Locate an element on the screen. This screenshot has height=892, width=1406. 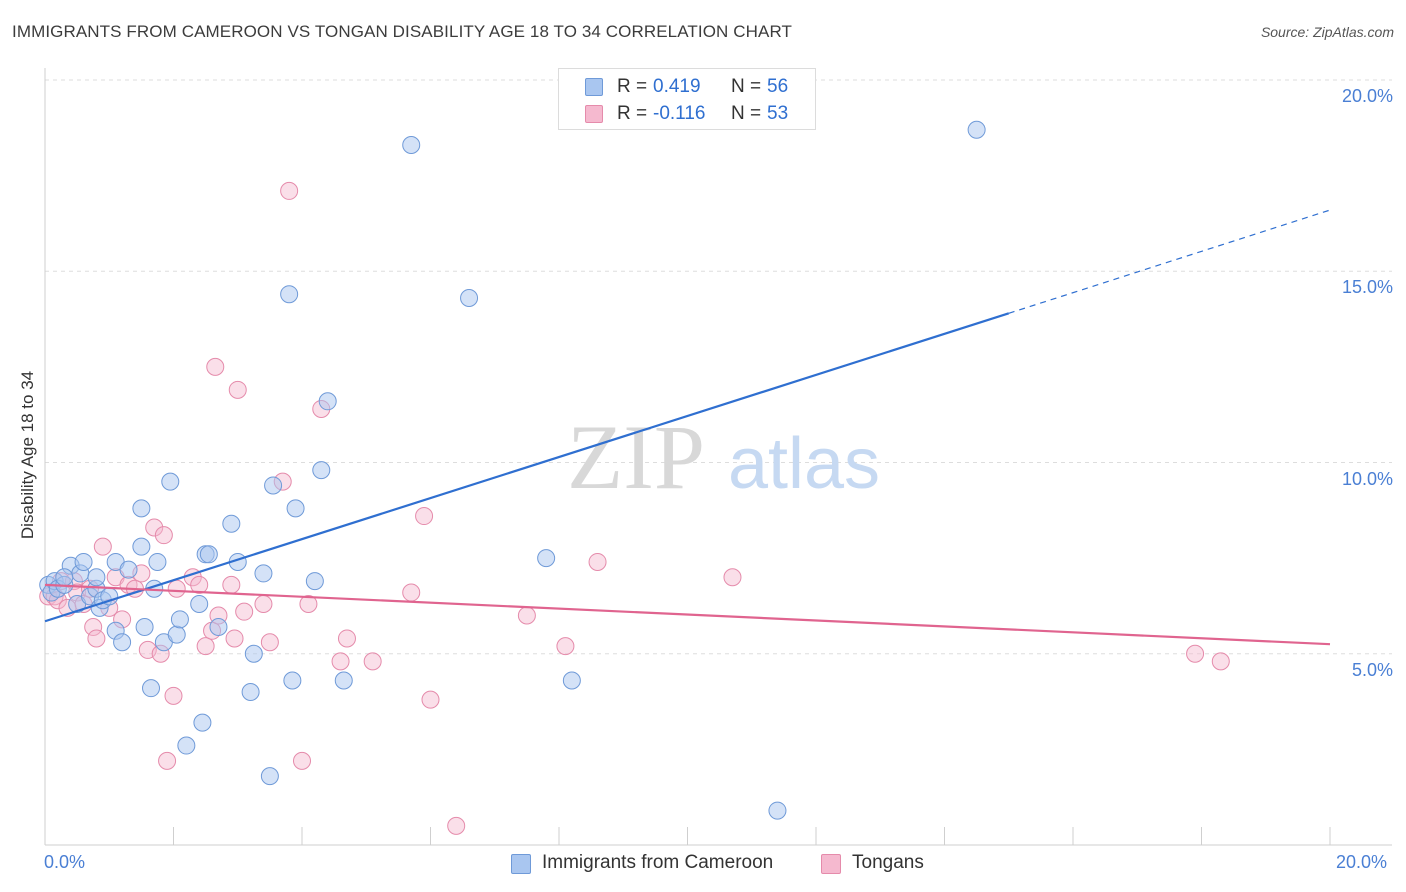
tongans-legend-label: Tongans is located at coordinates (888, 862).